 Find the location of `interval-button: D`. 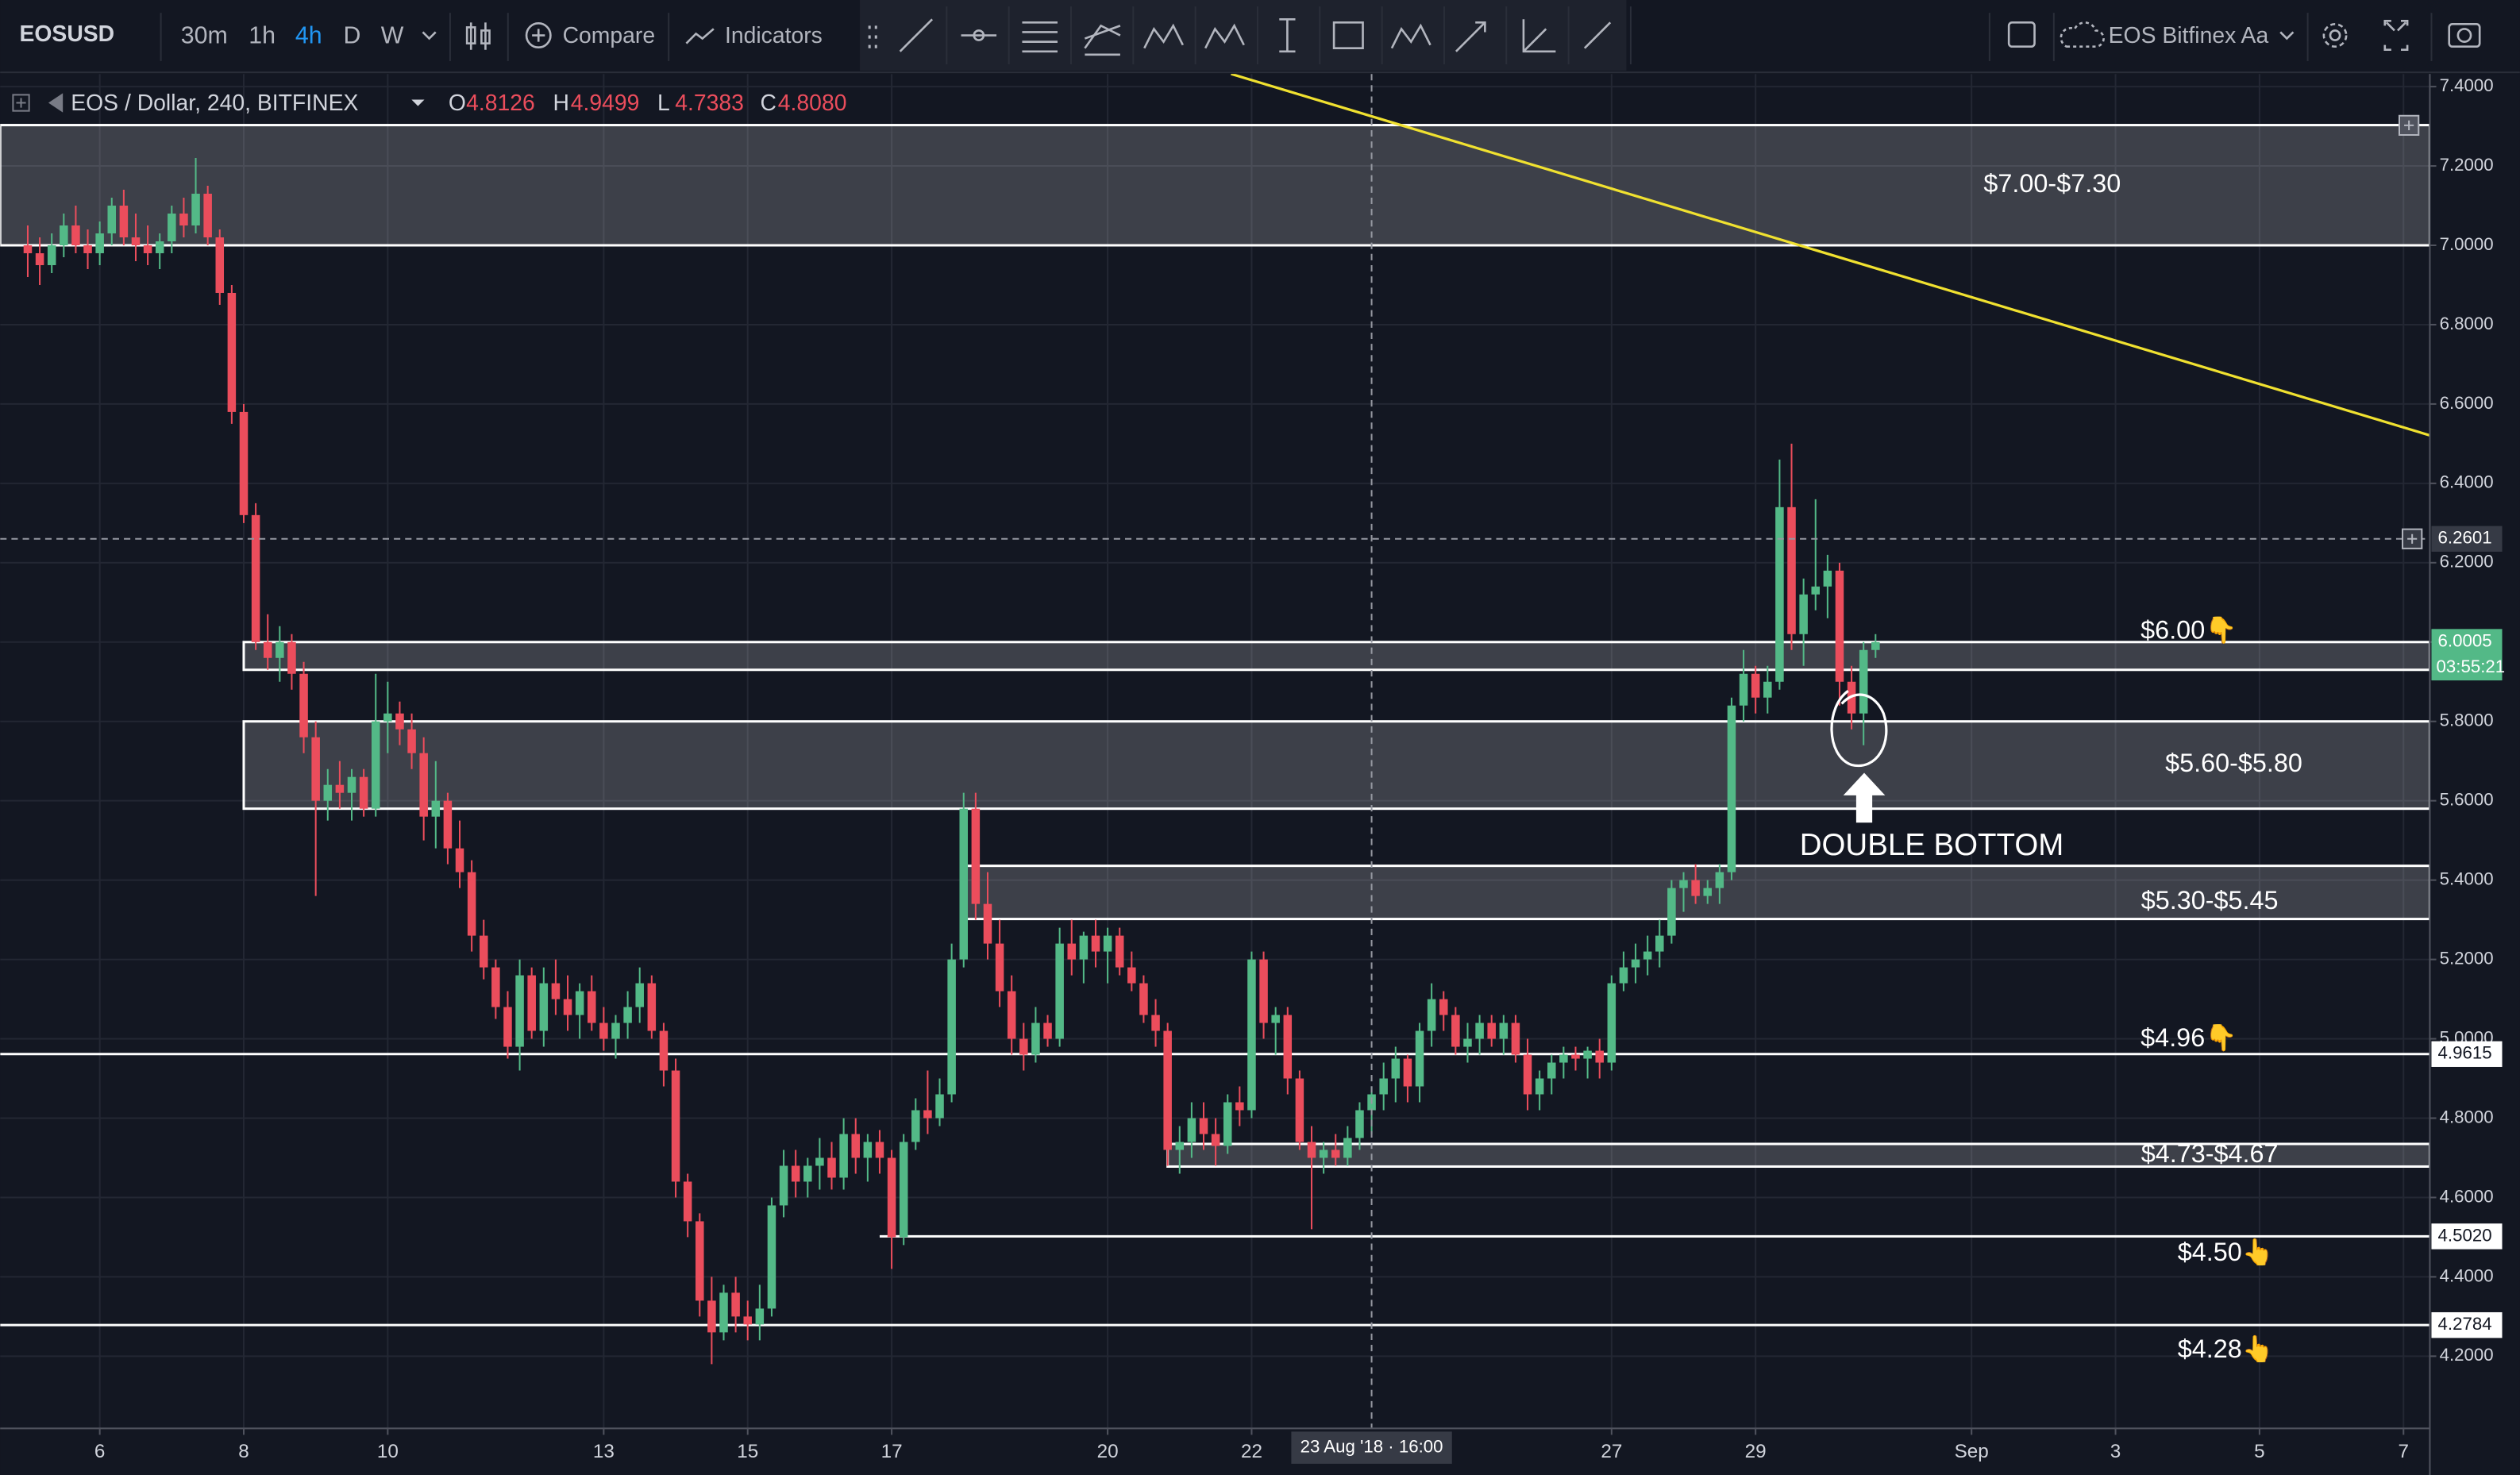

interval-button: D is located at coordinates (351, 36).